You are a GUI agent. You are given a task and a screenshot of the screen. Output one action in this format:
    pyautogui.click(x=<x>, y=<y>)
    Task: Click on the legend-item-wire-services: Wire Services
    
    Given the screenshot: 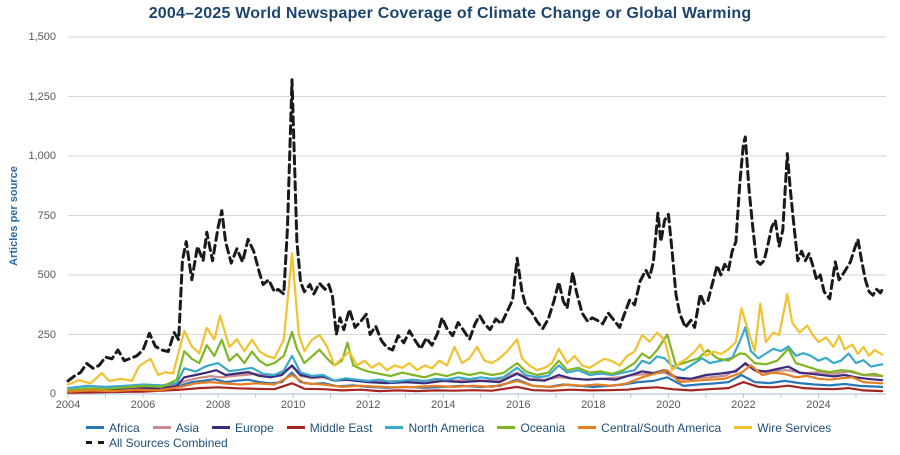 What is the action you would take?
    pyautogui.click(x=782, y=428)
    